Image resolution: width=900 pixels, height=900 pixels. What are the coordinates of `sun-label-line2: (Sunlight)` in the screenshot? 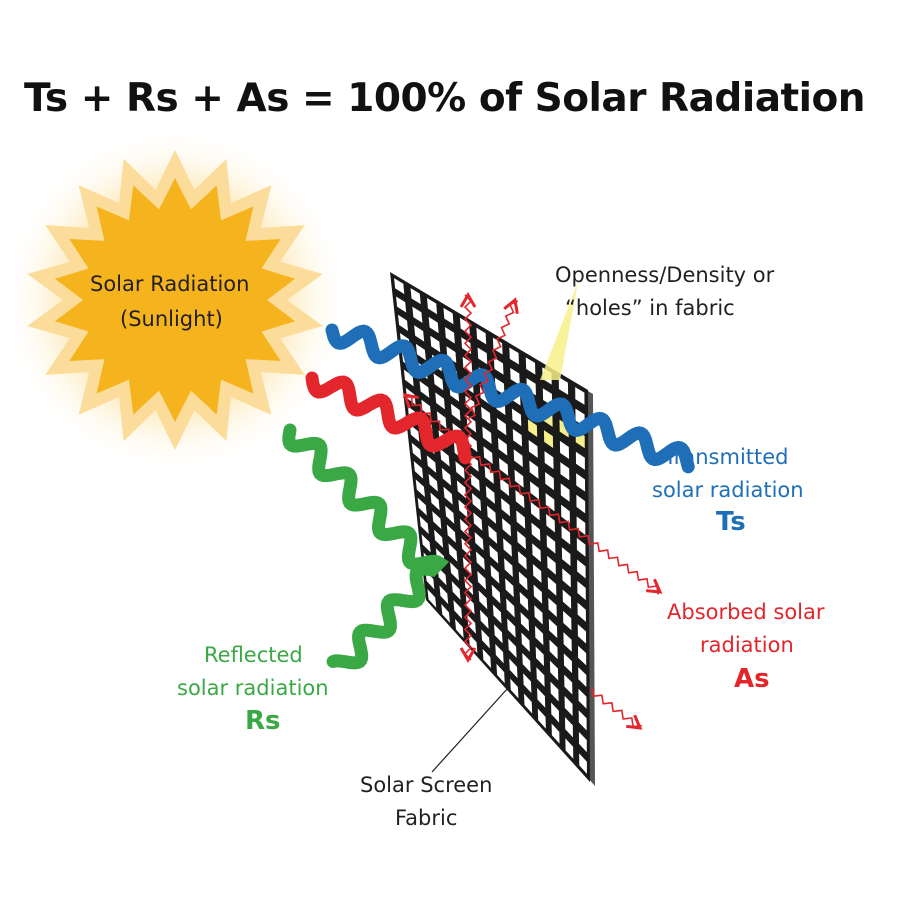 It's located at (171, 319).